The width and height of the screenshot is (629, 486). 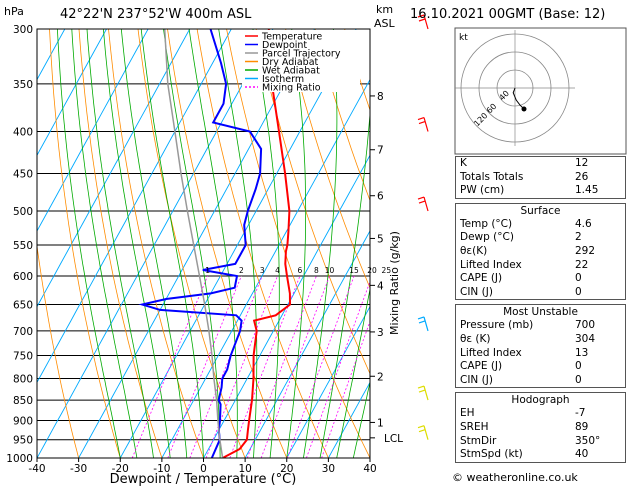 I want to click on series-parcel-trajectory, so click(x=193, y=243).